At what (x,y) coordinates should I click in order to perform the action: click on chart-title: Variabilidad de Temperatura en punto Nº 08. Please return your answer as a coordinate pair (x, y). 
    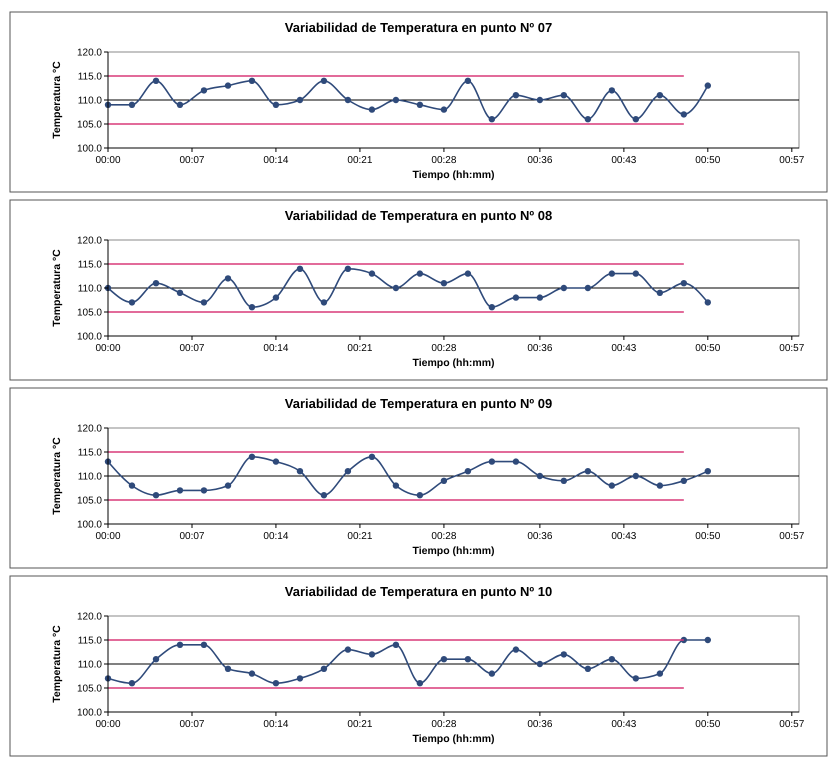
    Looking at the image, I should click on (418, 215).